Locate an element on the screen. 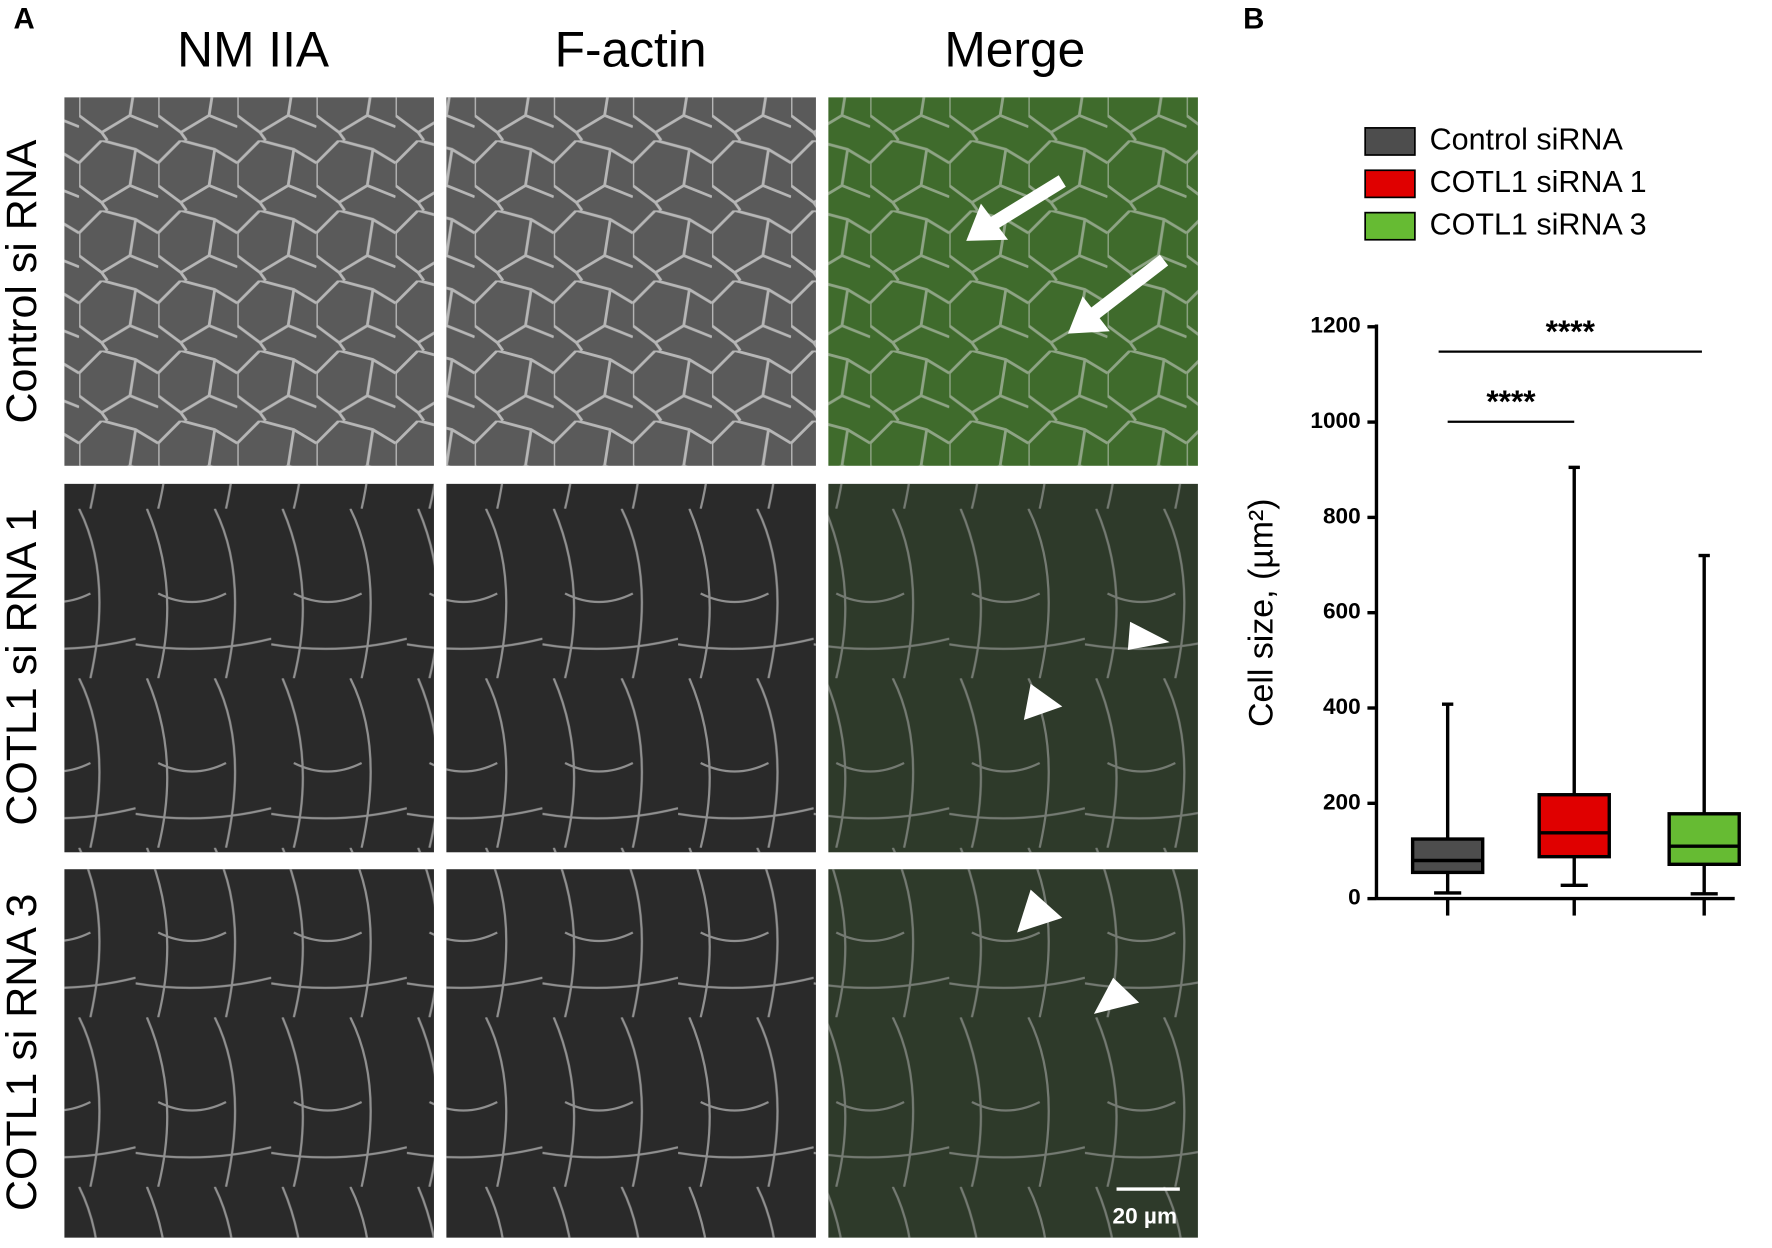  column-header: F-actin is located at coordinates (631, 49).